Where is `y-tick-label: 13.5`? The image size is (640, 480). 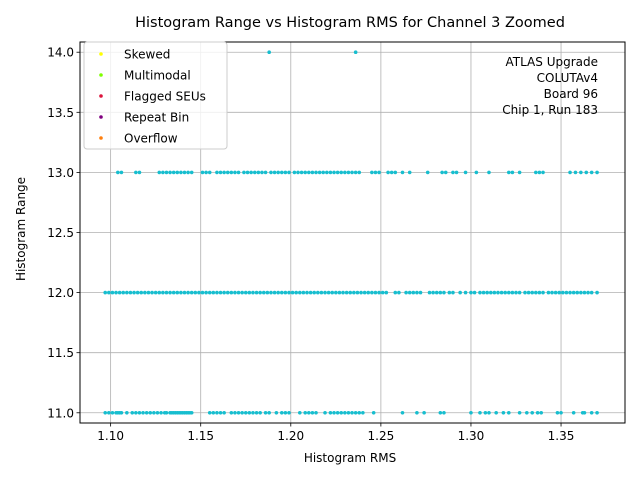
y-tick-label: 13.5 is located at coordinates (60, 113).